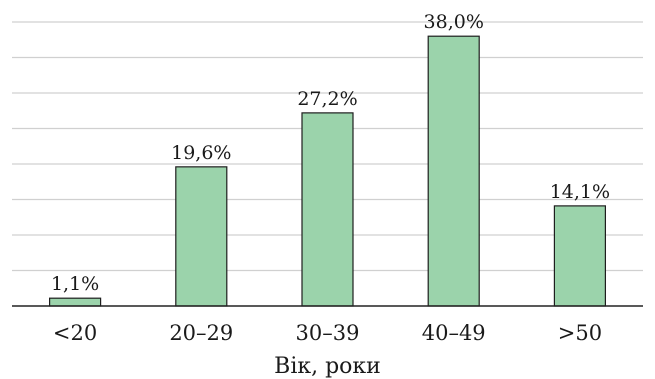  I want to click on x-tick-label: >50, so click(580, 333).